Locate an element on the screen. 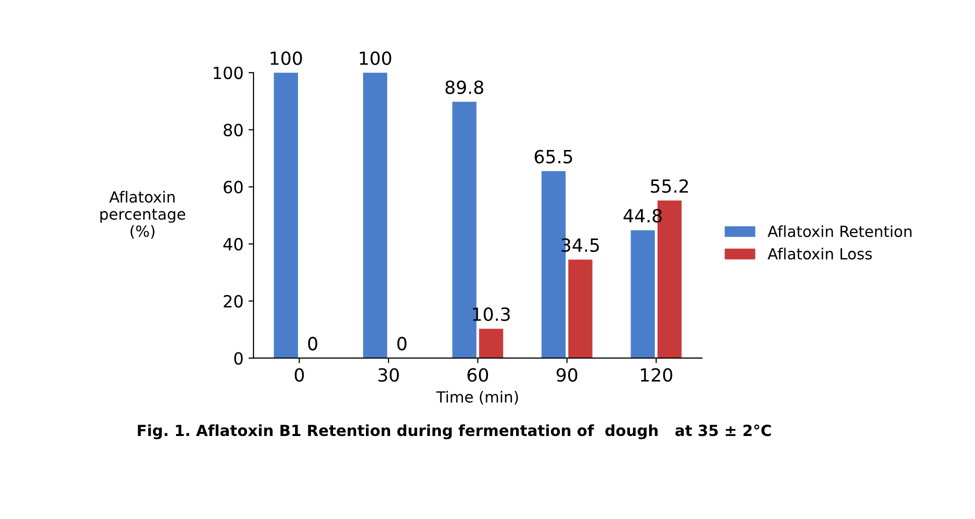  y-tick-label: 0 is located at coordinates (238, 358).